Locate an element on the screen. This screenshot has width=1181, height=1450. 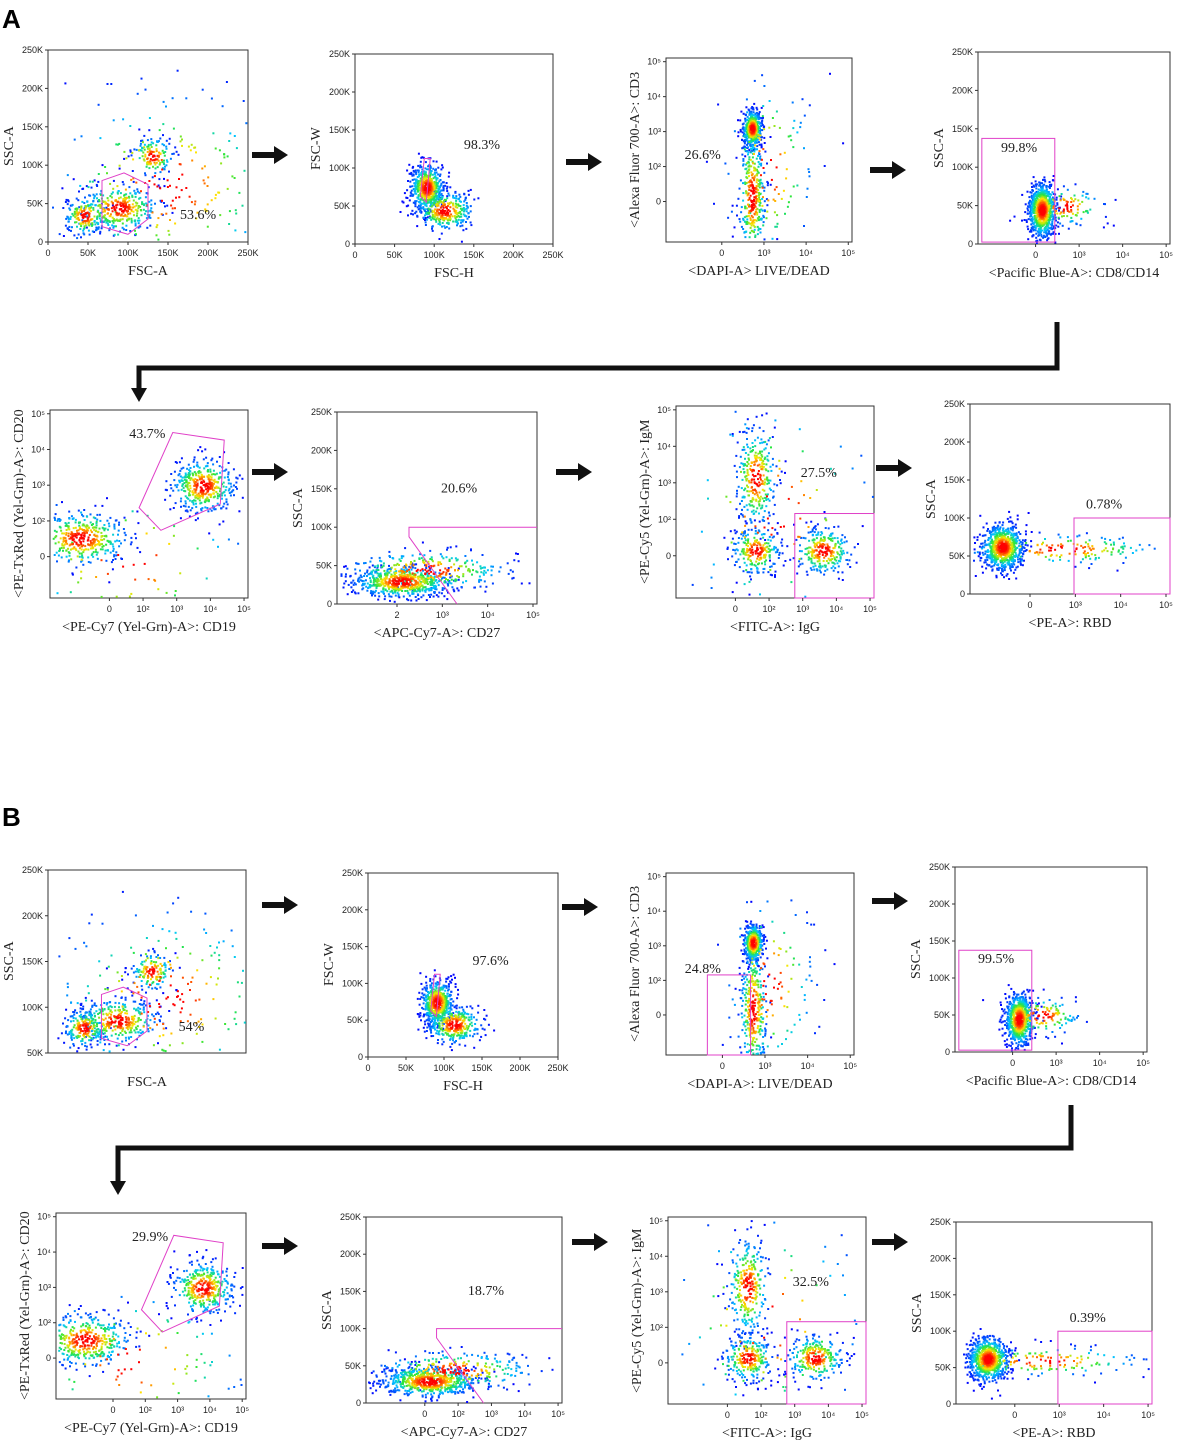
y-tick-label: 10⁴ is located at coordinates (38, 449).